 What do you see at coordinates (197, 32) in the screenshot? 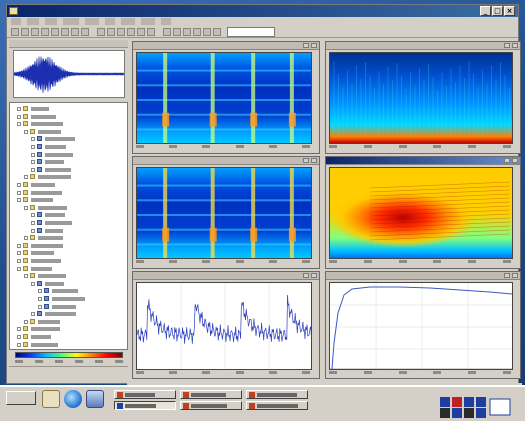
I see `fft-icon` at bounding box center [197, 32].